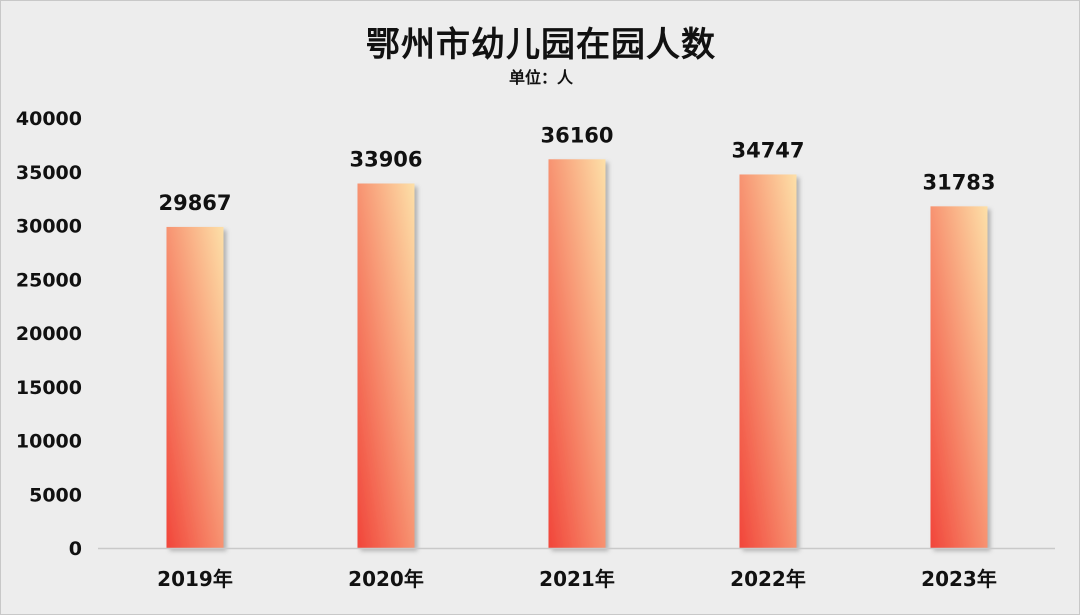 Image resolution: width=1080 pixels, height=615 pixels. What do you see at coordinates (49, 227) in the screenshot?
I see `y-tick-label: 30000` at bounding box center [49, 227].